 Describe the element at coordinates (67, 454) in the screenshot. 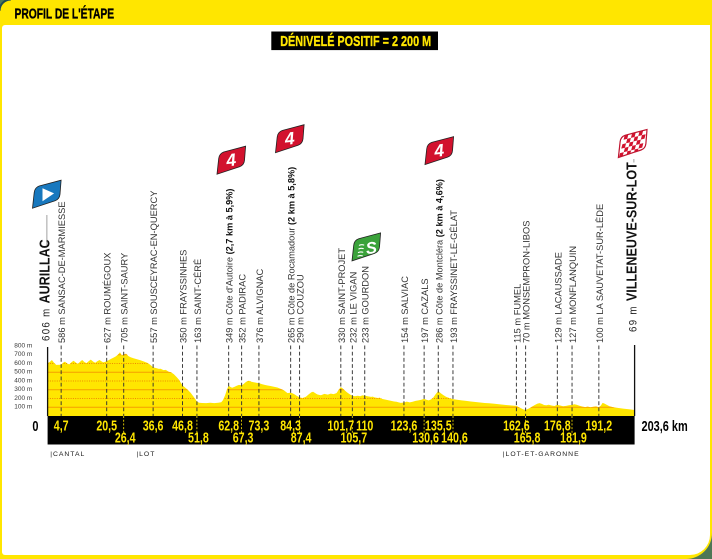

I see `svg-text: |CANTAL` at that location.